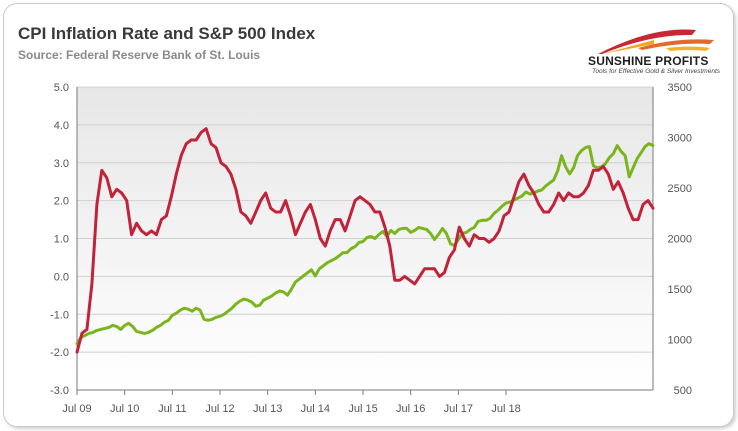  I want to click on right-tick-label: 2000, so click(680, 240).